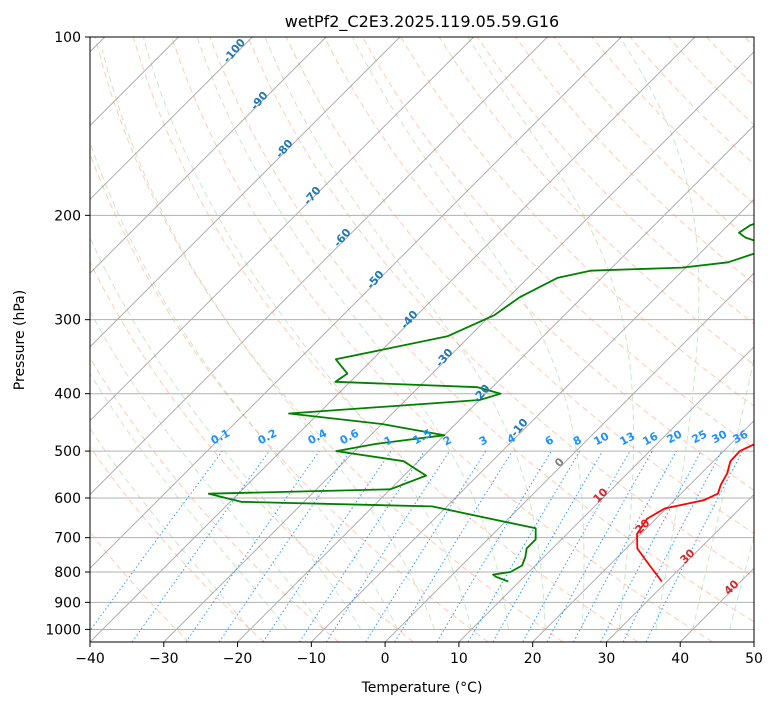  Describe the element at coordinates (67, 539) in the screenshot. I see `y-tick-label: 700` at that location.